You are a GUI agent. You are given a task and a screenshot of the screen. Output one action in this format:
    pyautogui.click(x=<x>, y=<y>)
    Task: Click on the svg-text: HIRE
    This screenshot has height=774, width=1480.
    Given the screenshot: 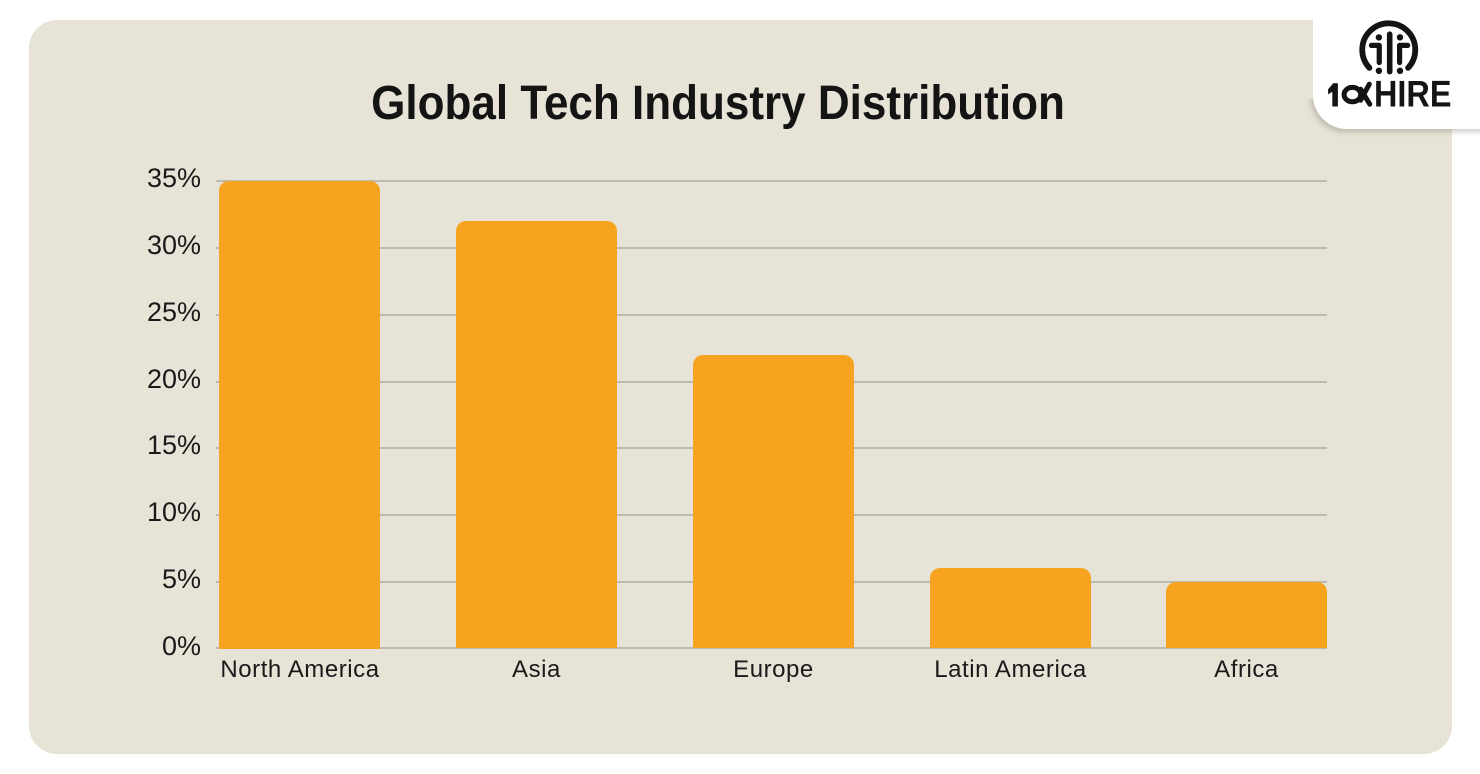 What is the action you would take?
    pyautogui.click(x=1413, y=93)
    